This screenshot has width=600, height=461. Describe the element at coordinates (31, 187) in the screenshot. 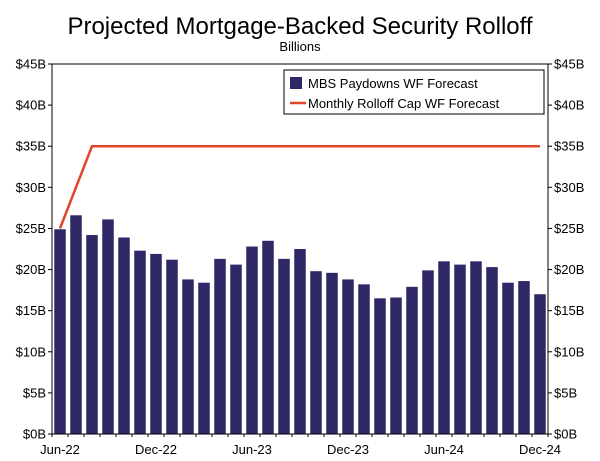

I see `y-tick-label-left: $30B` at that location.